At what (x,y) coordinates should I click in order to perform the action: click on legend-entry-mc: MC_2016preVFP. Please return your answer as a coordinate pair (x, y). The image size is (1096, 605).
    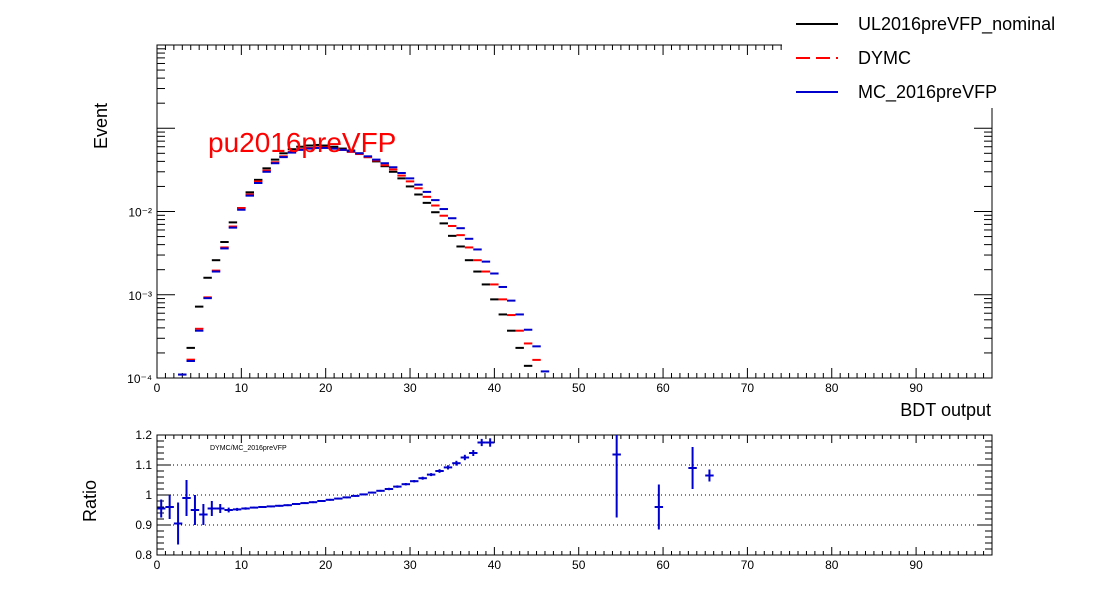
    Looking at the image, I should click on (896, 92).